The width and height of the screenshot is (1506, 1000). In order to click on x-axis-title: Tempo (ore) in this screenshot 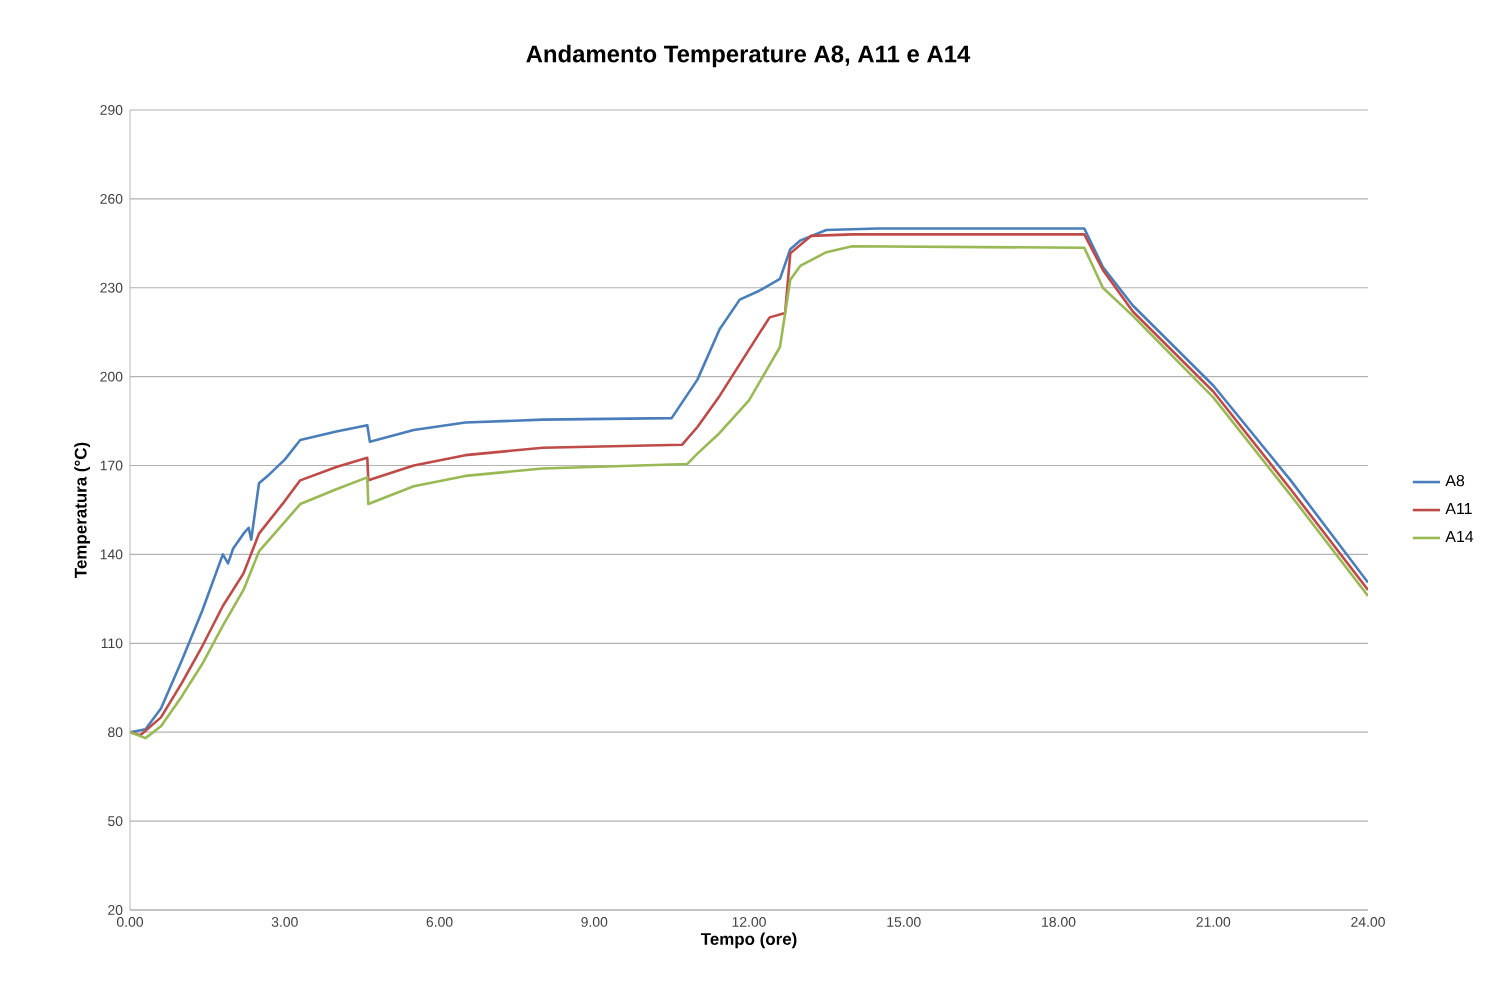, I will do `click(748, 940)`.